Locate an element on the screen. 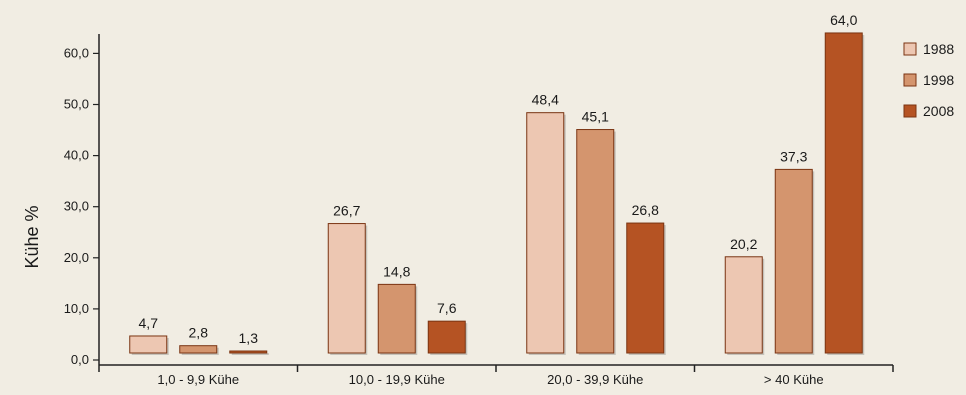  legend-swatch-2008 is located at coordinates (910, 111).